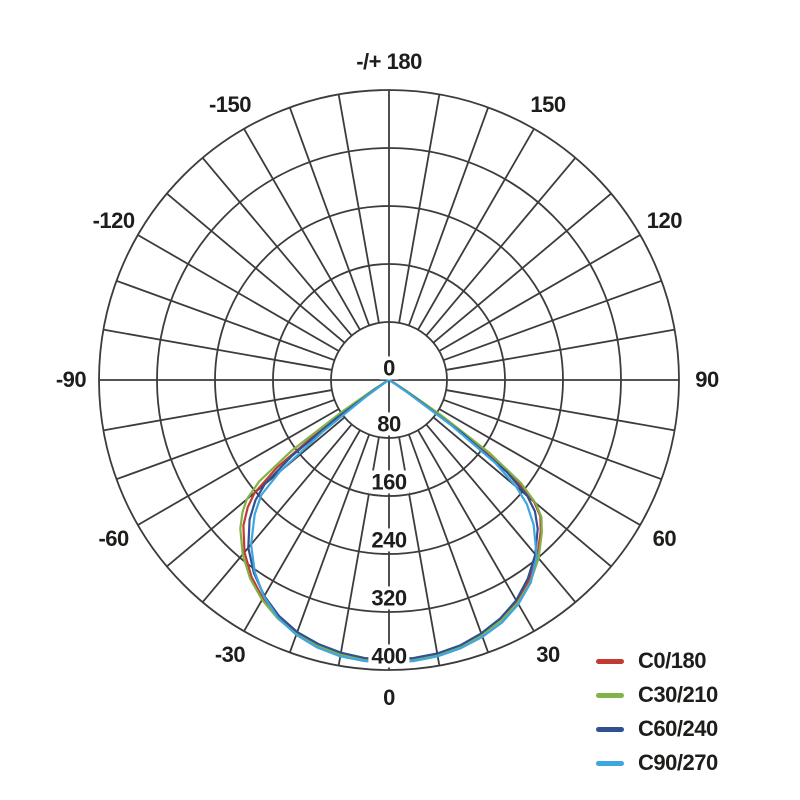 The width and height of the screenshot is (800, 800). I want to click on legend-item-C30-210: C30/210, so click(657, 695).